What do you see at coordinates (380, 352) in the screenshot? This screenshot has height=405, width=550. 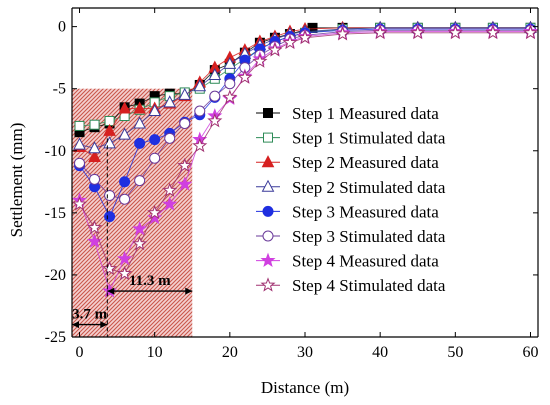 I see `x-tick-label: 40` at bounding box center [380, 352].